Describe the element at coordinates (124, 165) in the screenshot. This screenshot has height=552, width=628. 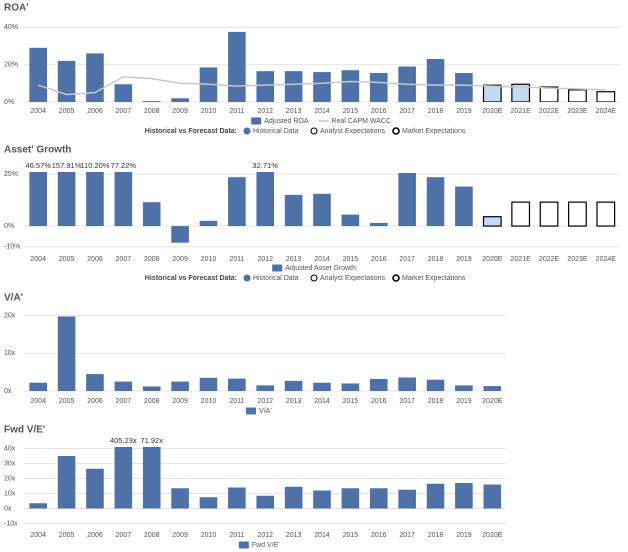
I see `value-label: 77.22%` at that location.